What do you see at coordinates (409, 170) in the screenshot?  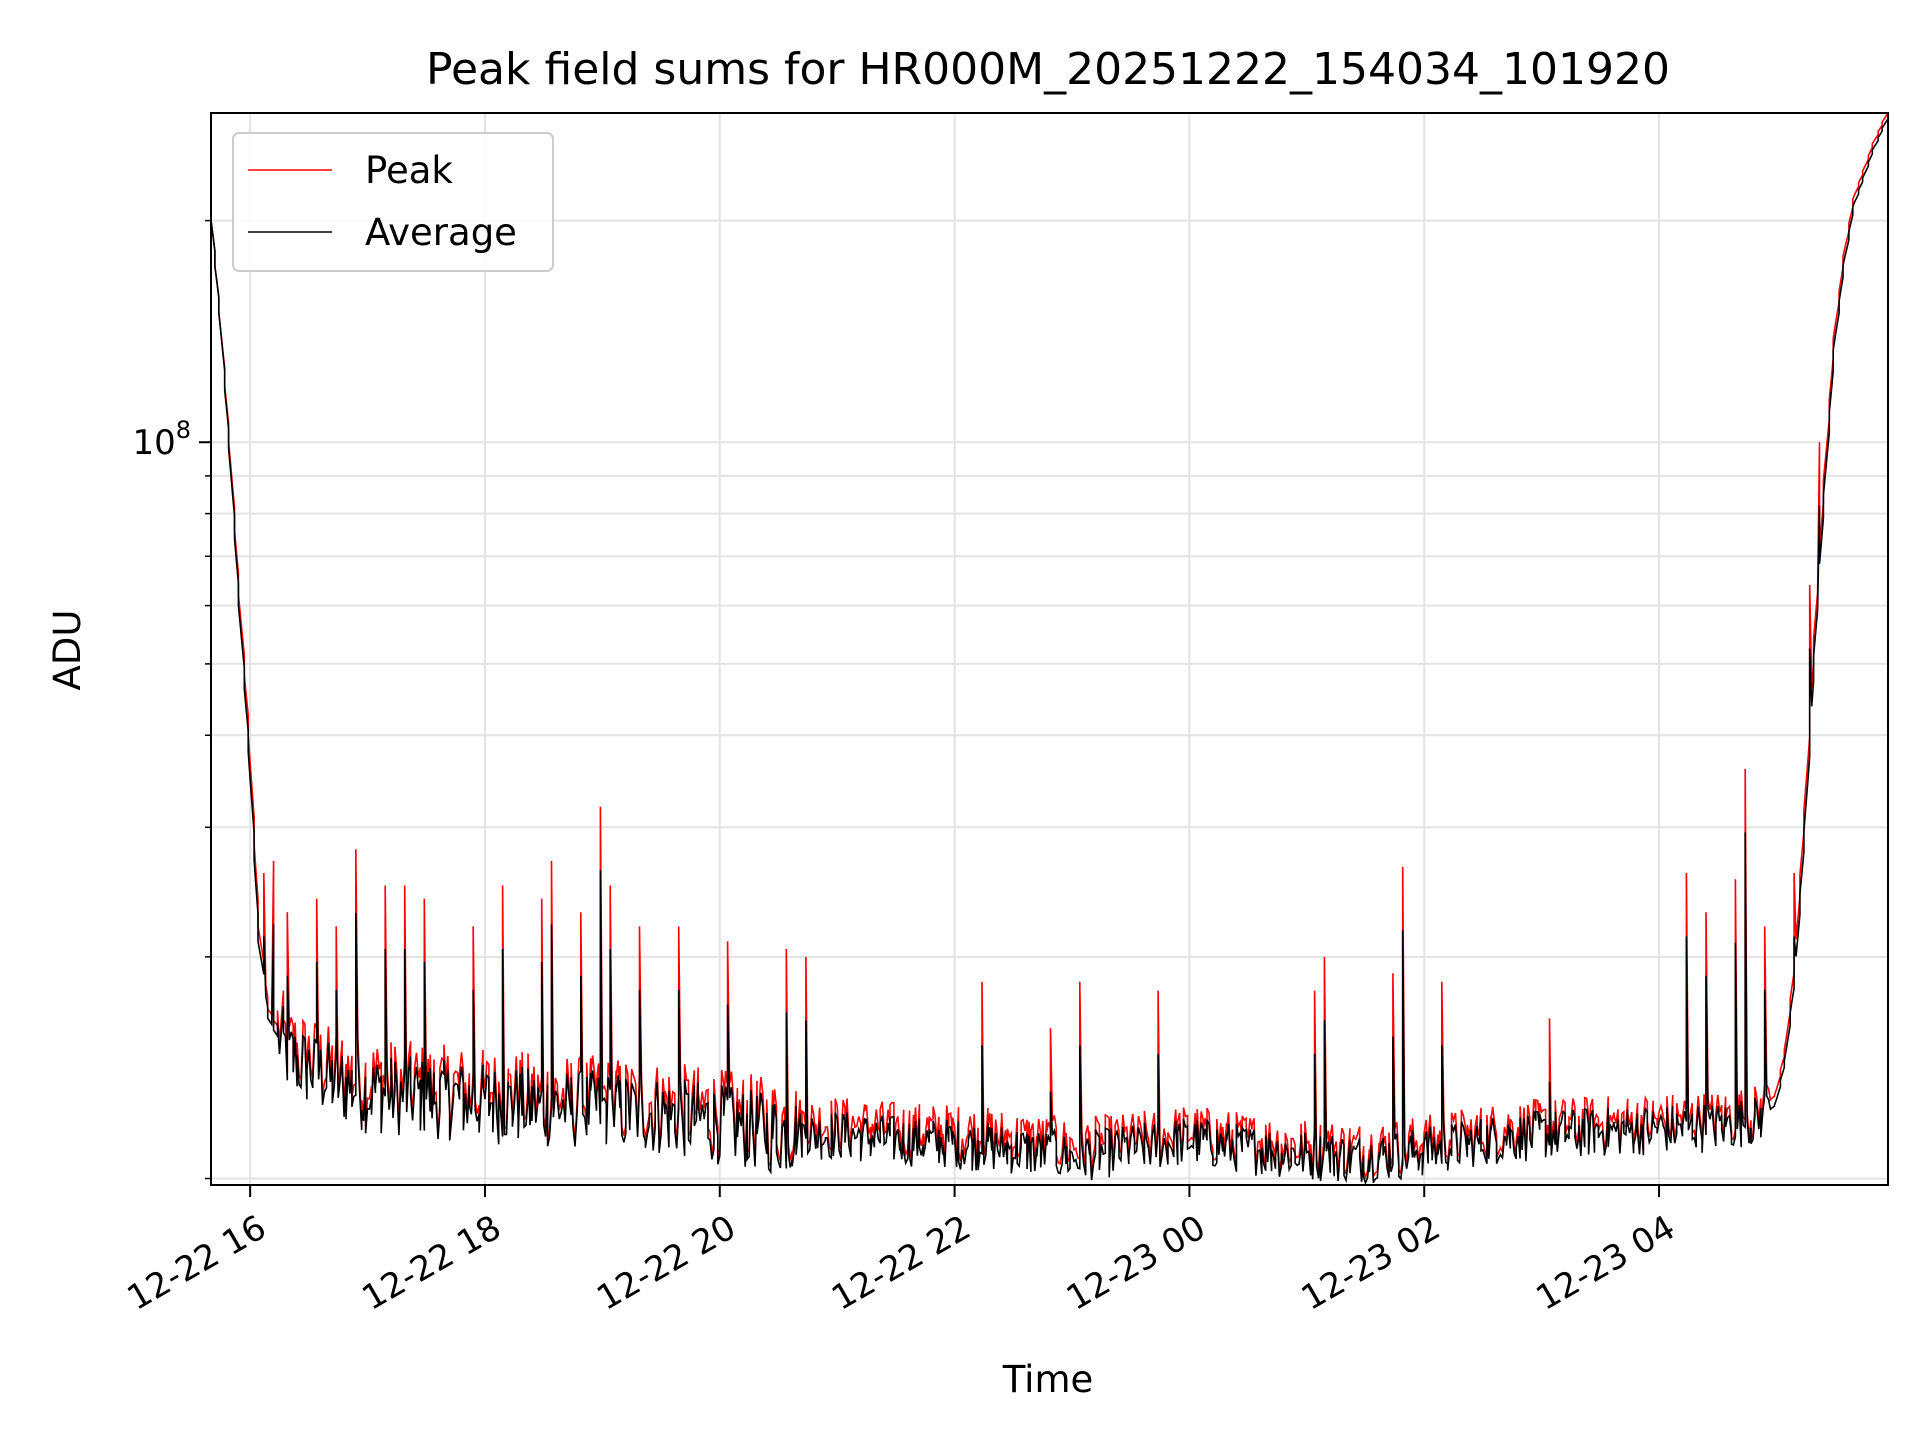 I see `legend-label-peak: Peak` at bounding box center [409, 170].